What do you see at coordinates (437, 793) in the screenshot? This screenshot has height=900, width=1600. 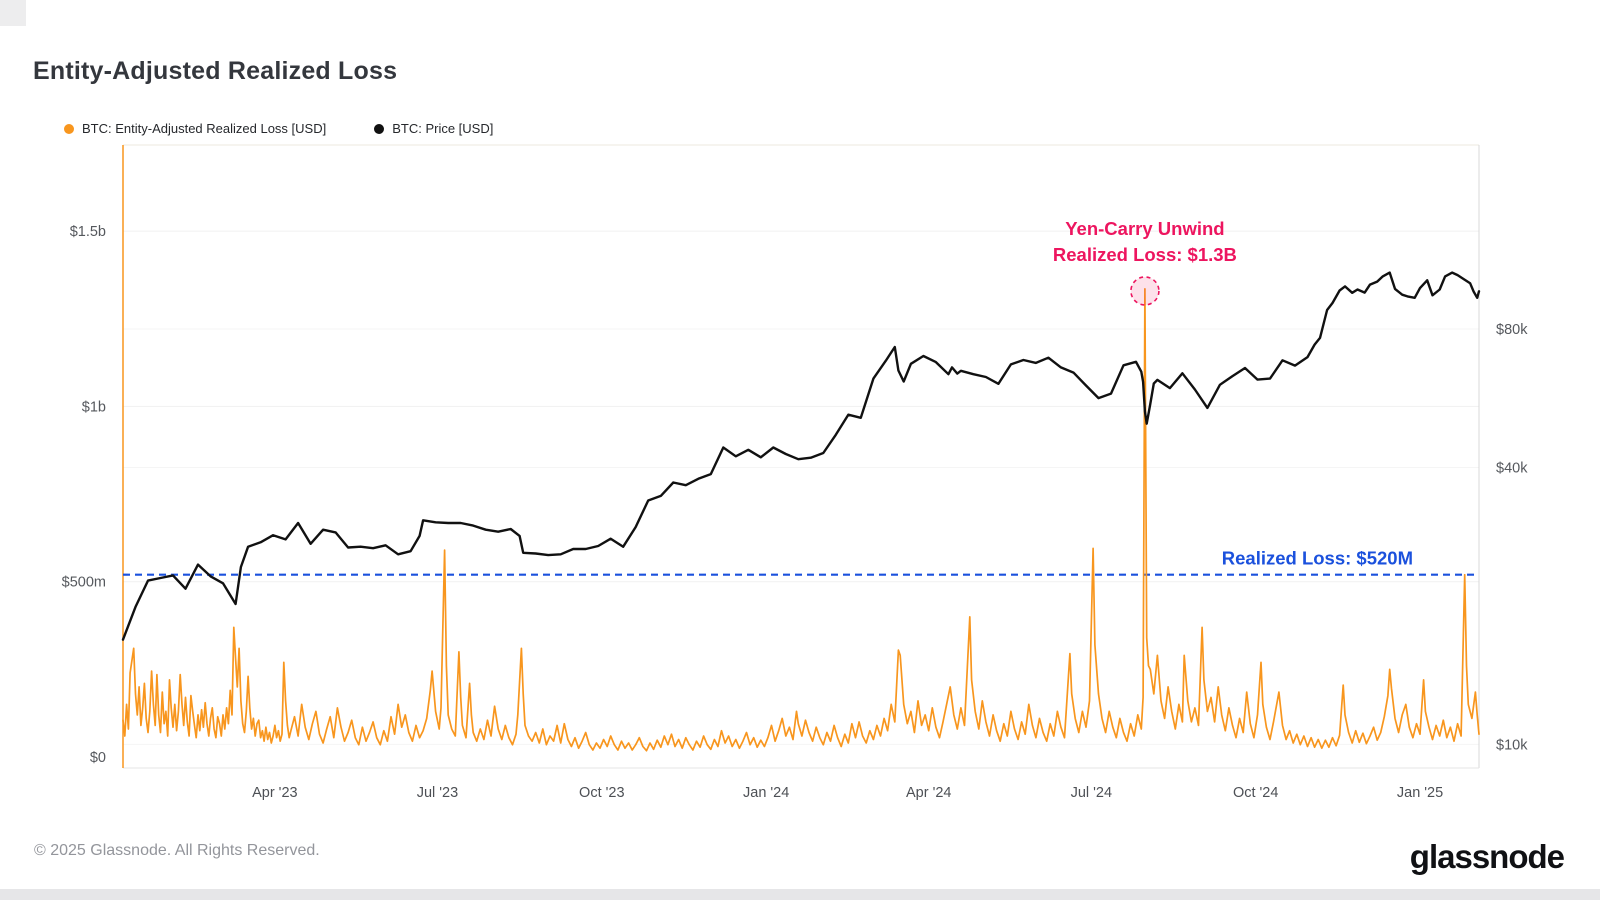 I see `x-axis-tick-label: Jul '23` at bounding box center [437, 793].